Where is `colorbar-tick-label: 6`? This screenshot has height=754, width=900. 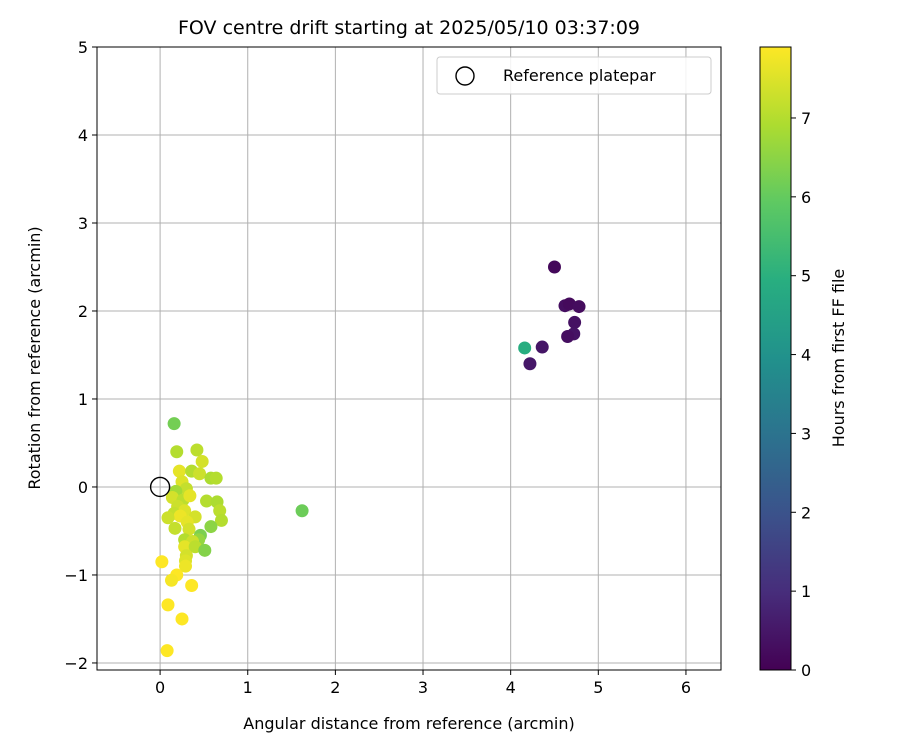
colorbar-tick-label: 6 is located at coordinates (806, 197).